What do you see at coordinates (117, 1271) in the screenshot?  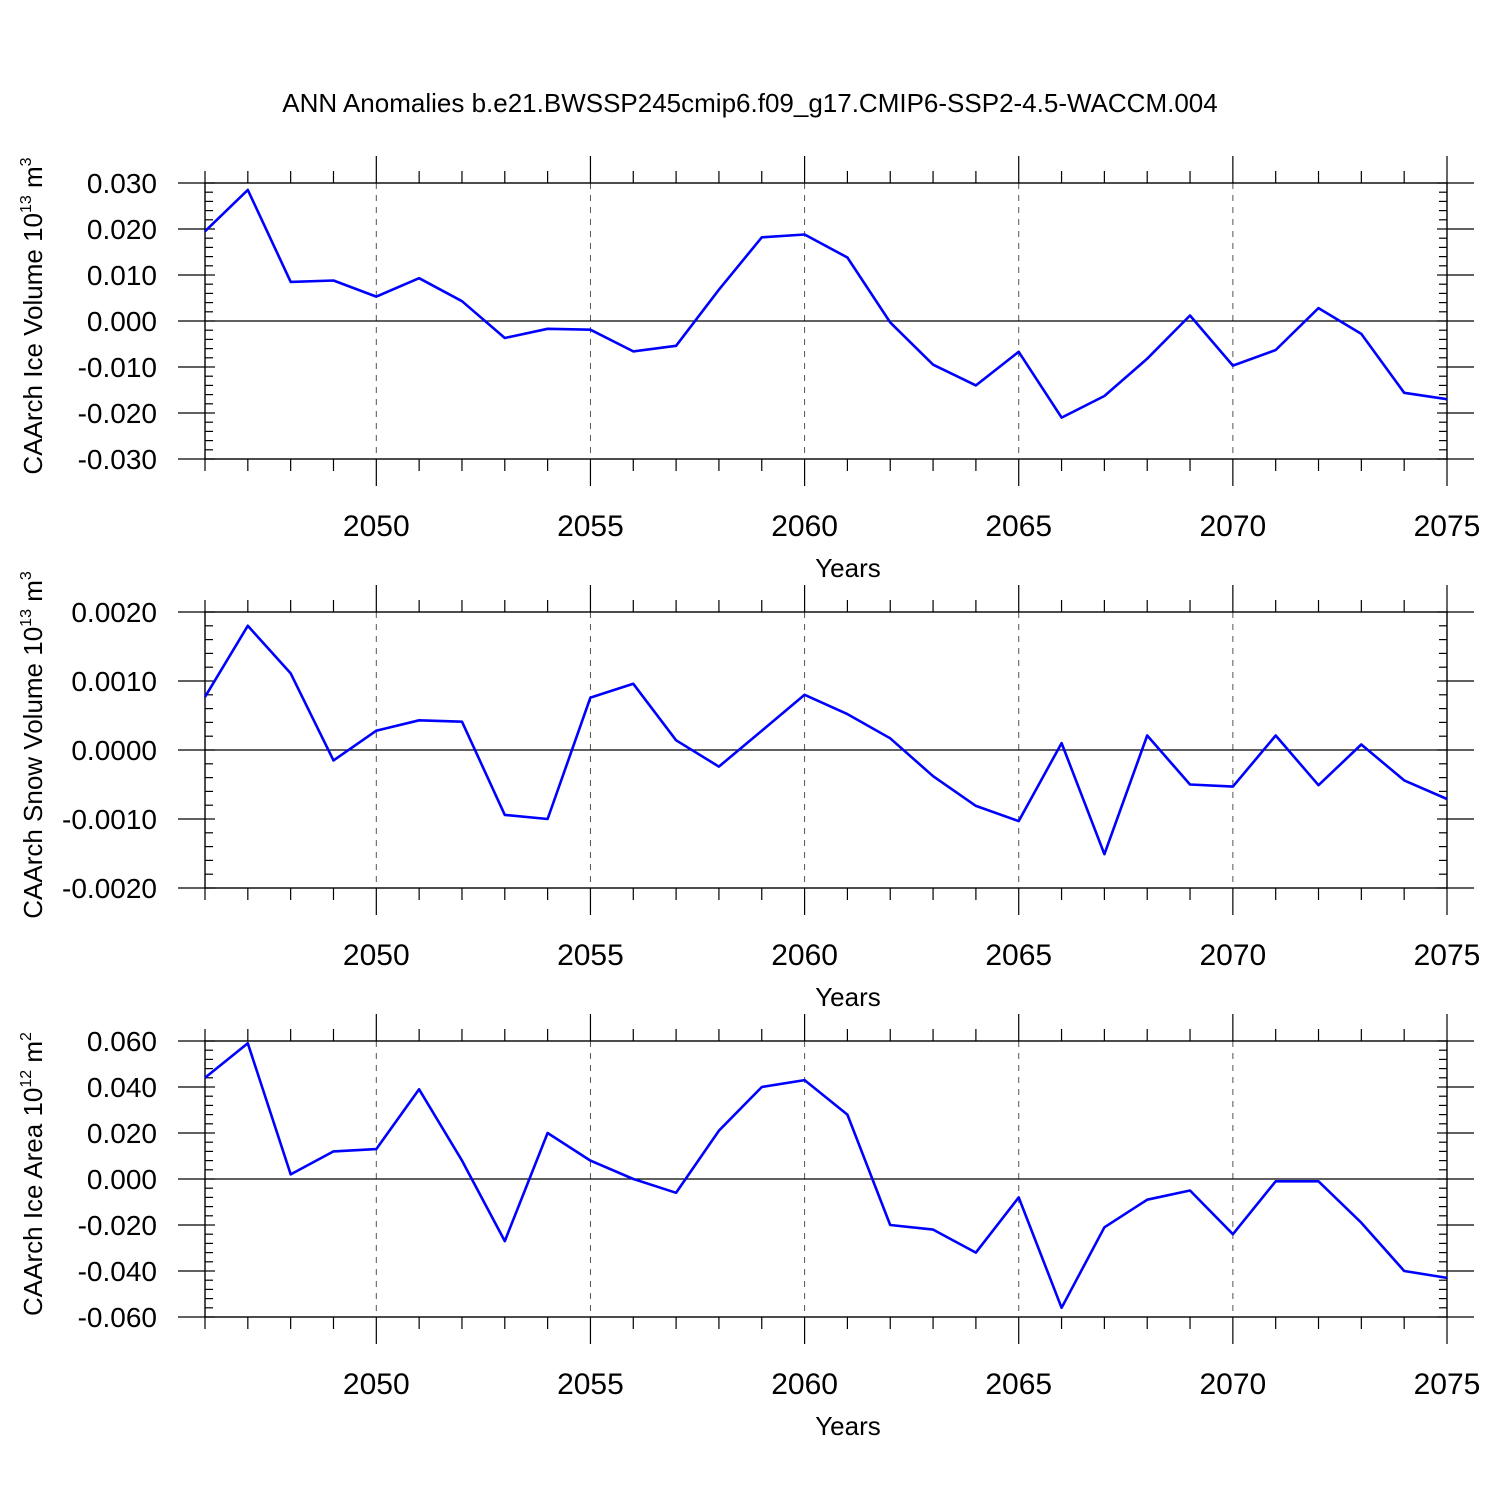 I see `y-tick-label: -0.040` at bounding box center [117, 1271].